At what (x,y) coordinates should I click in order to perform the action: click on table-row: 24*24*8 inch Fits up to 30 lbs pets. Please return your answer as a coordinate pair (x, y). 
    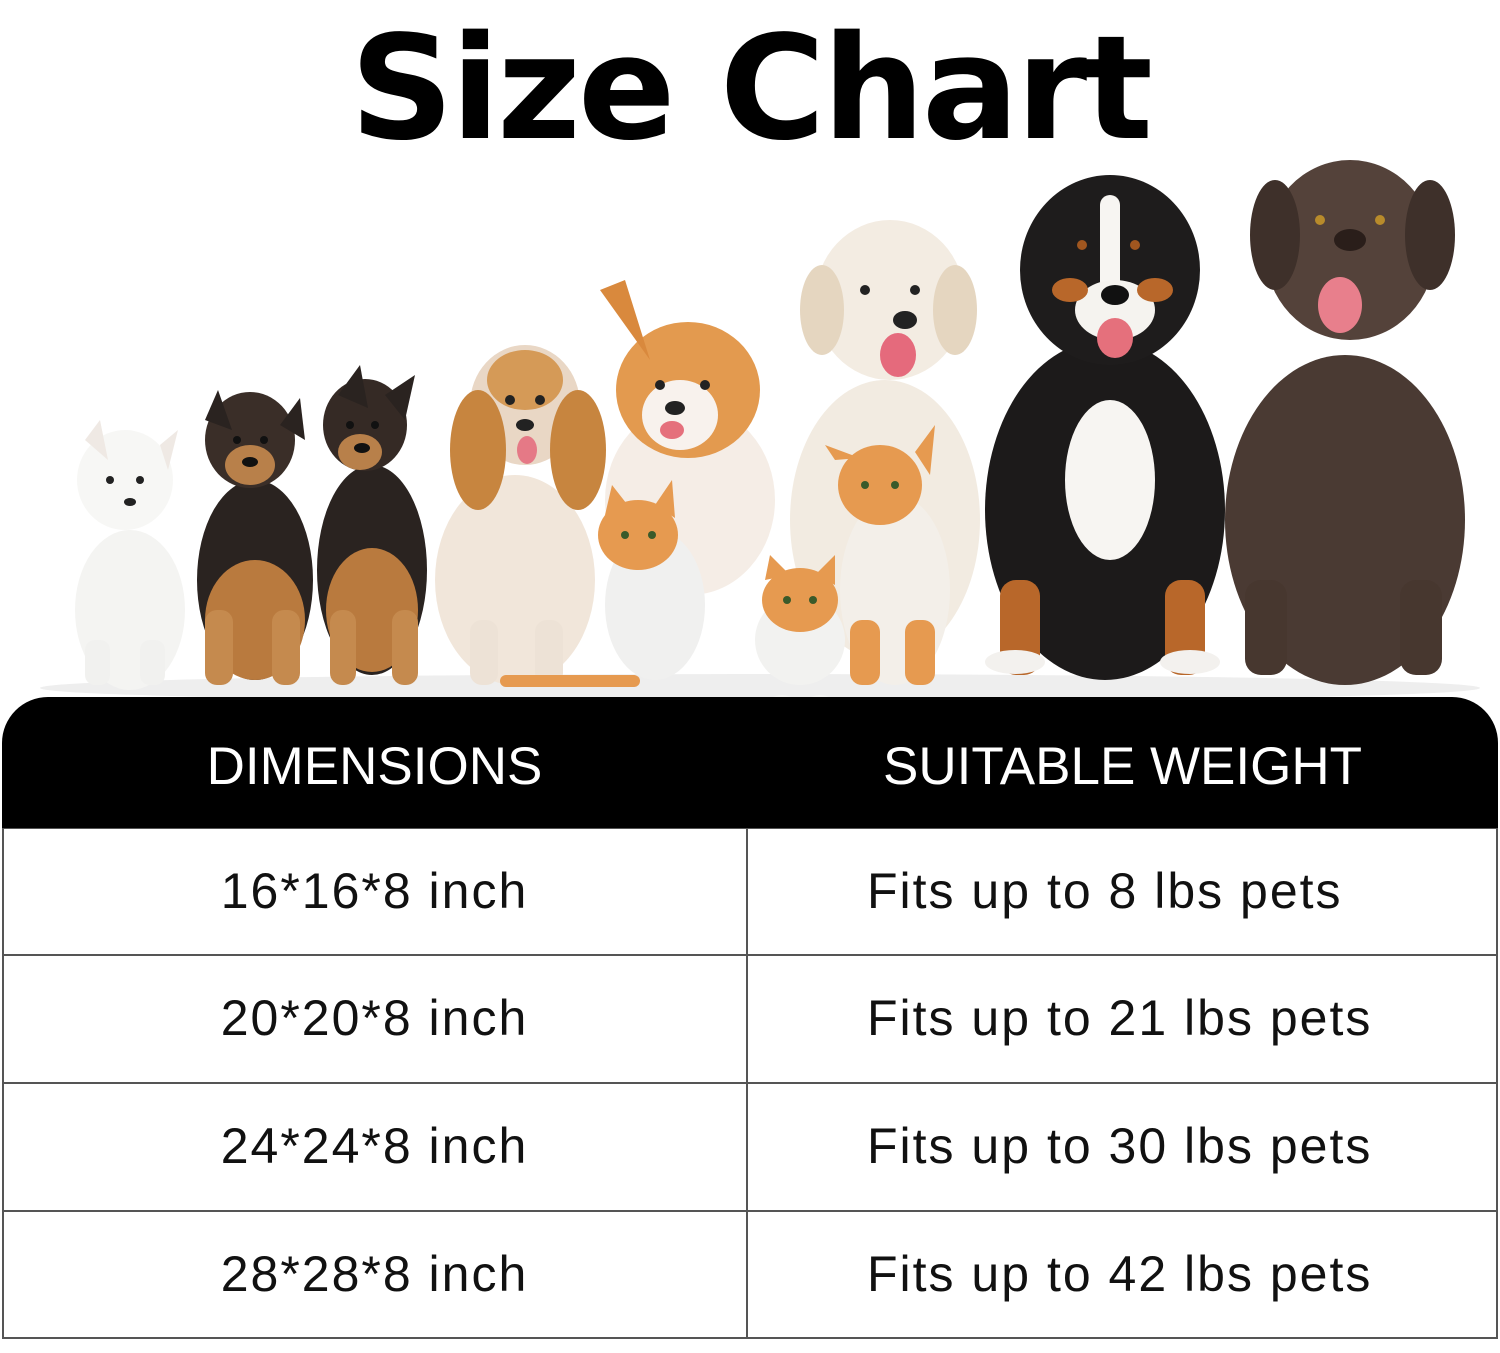
    Looking at the image, I should click on (750, 1146).